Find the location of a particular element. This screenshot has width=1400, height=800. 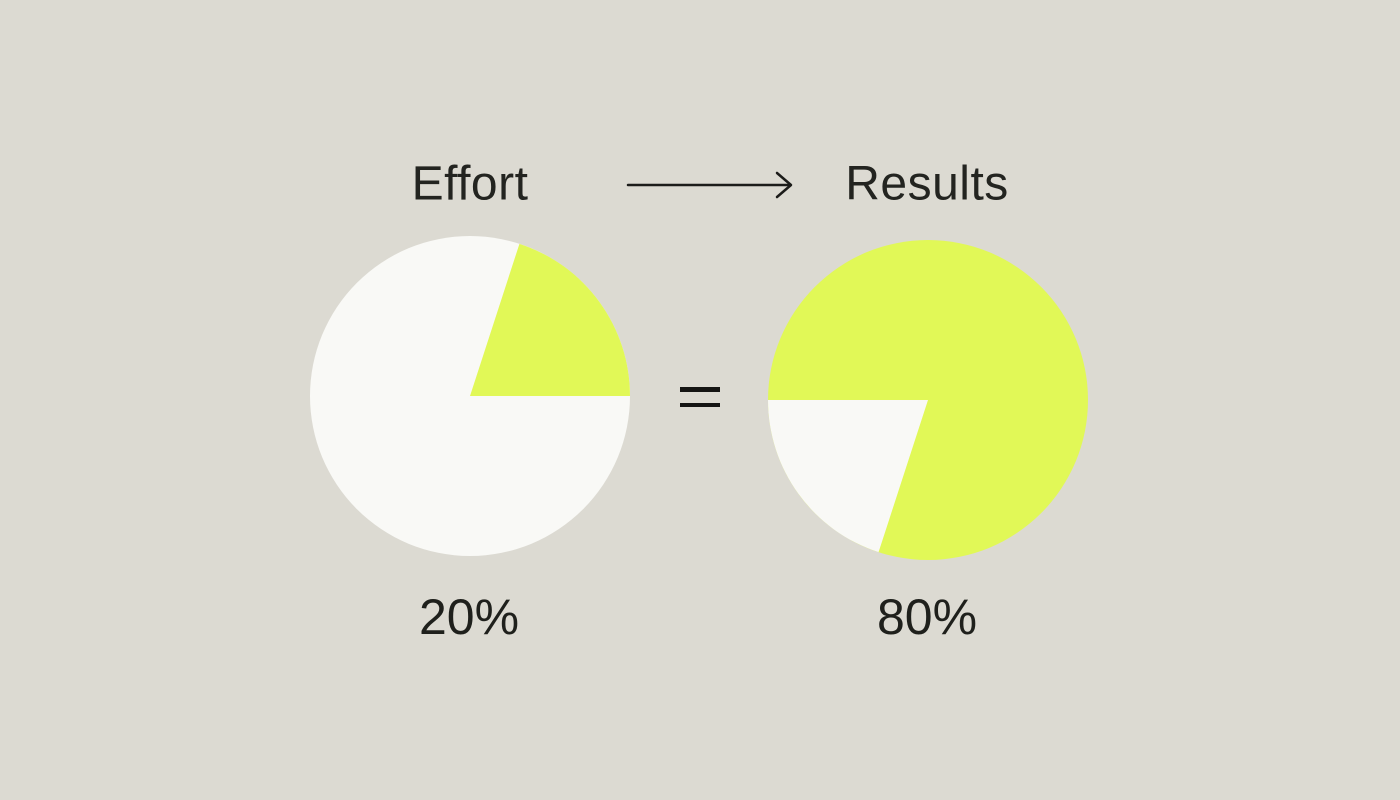

results-pie-segment-remainder is located at coordinates (848, 476).